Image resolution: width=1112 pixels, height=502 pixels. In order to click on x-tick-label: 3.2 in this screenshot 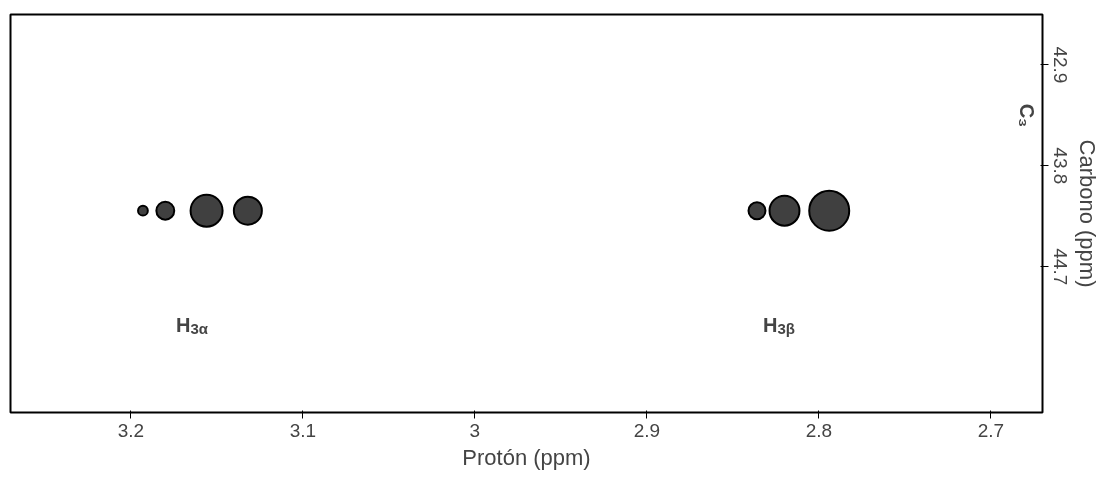, I will do `click(131, 430)`.